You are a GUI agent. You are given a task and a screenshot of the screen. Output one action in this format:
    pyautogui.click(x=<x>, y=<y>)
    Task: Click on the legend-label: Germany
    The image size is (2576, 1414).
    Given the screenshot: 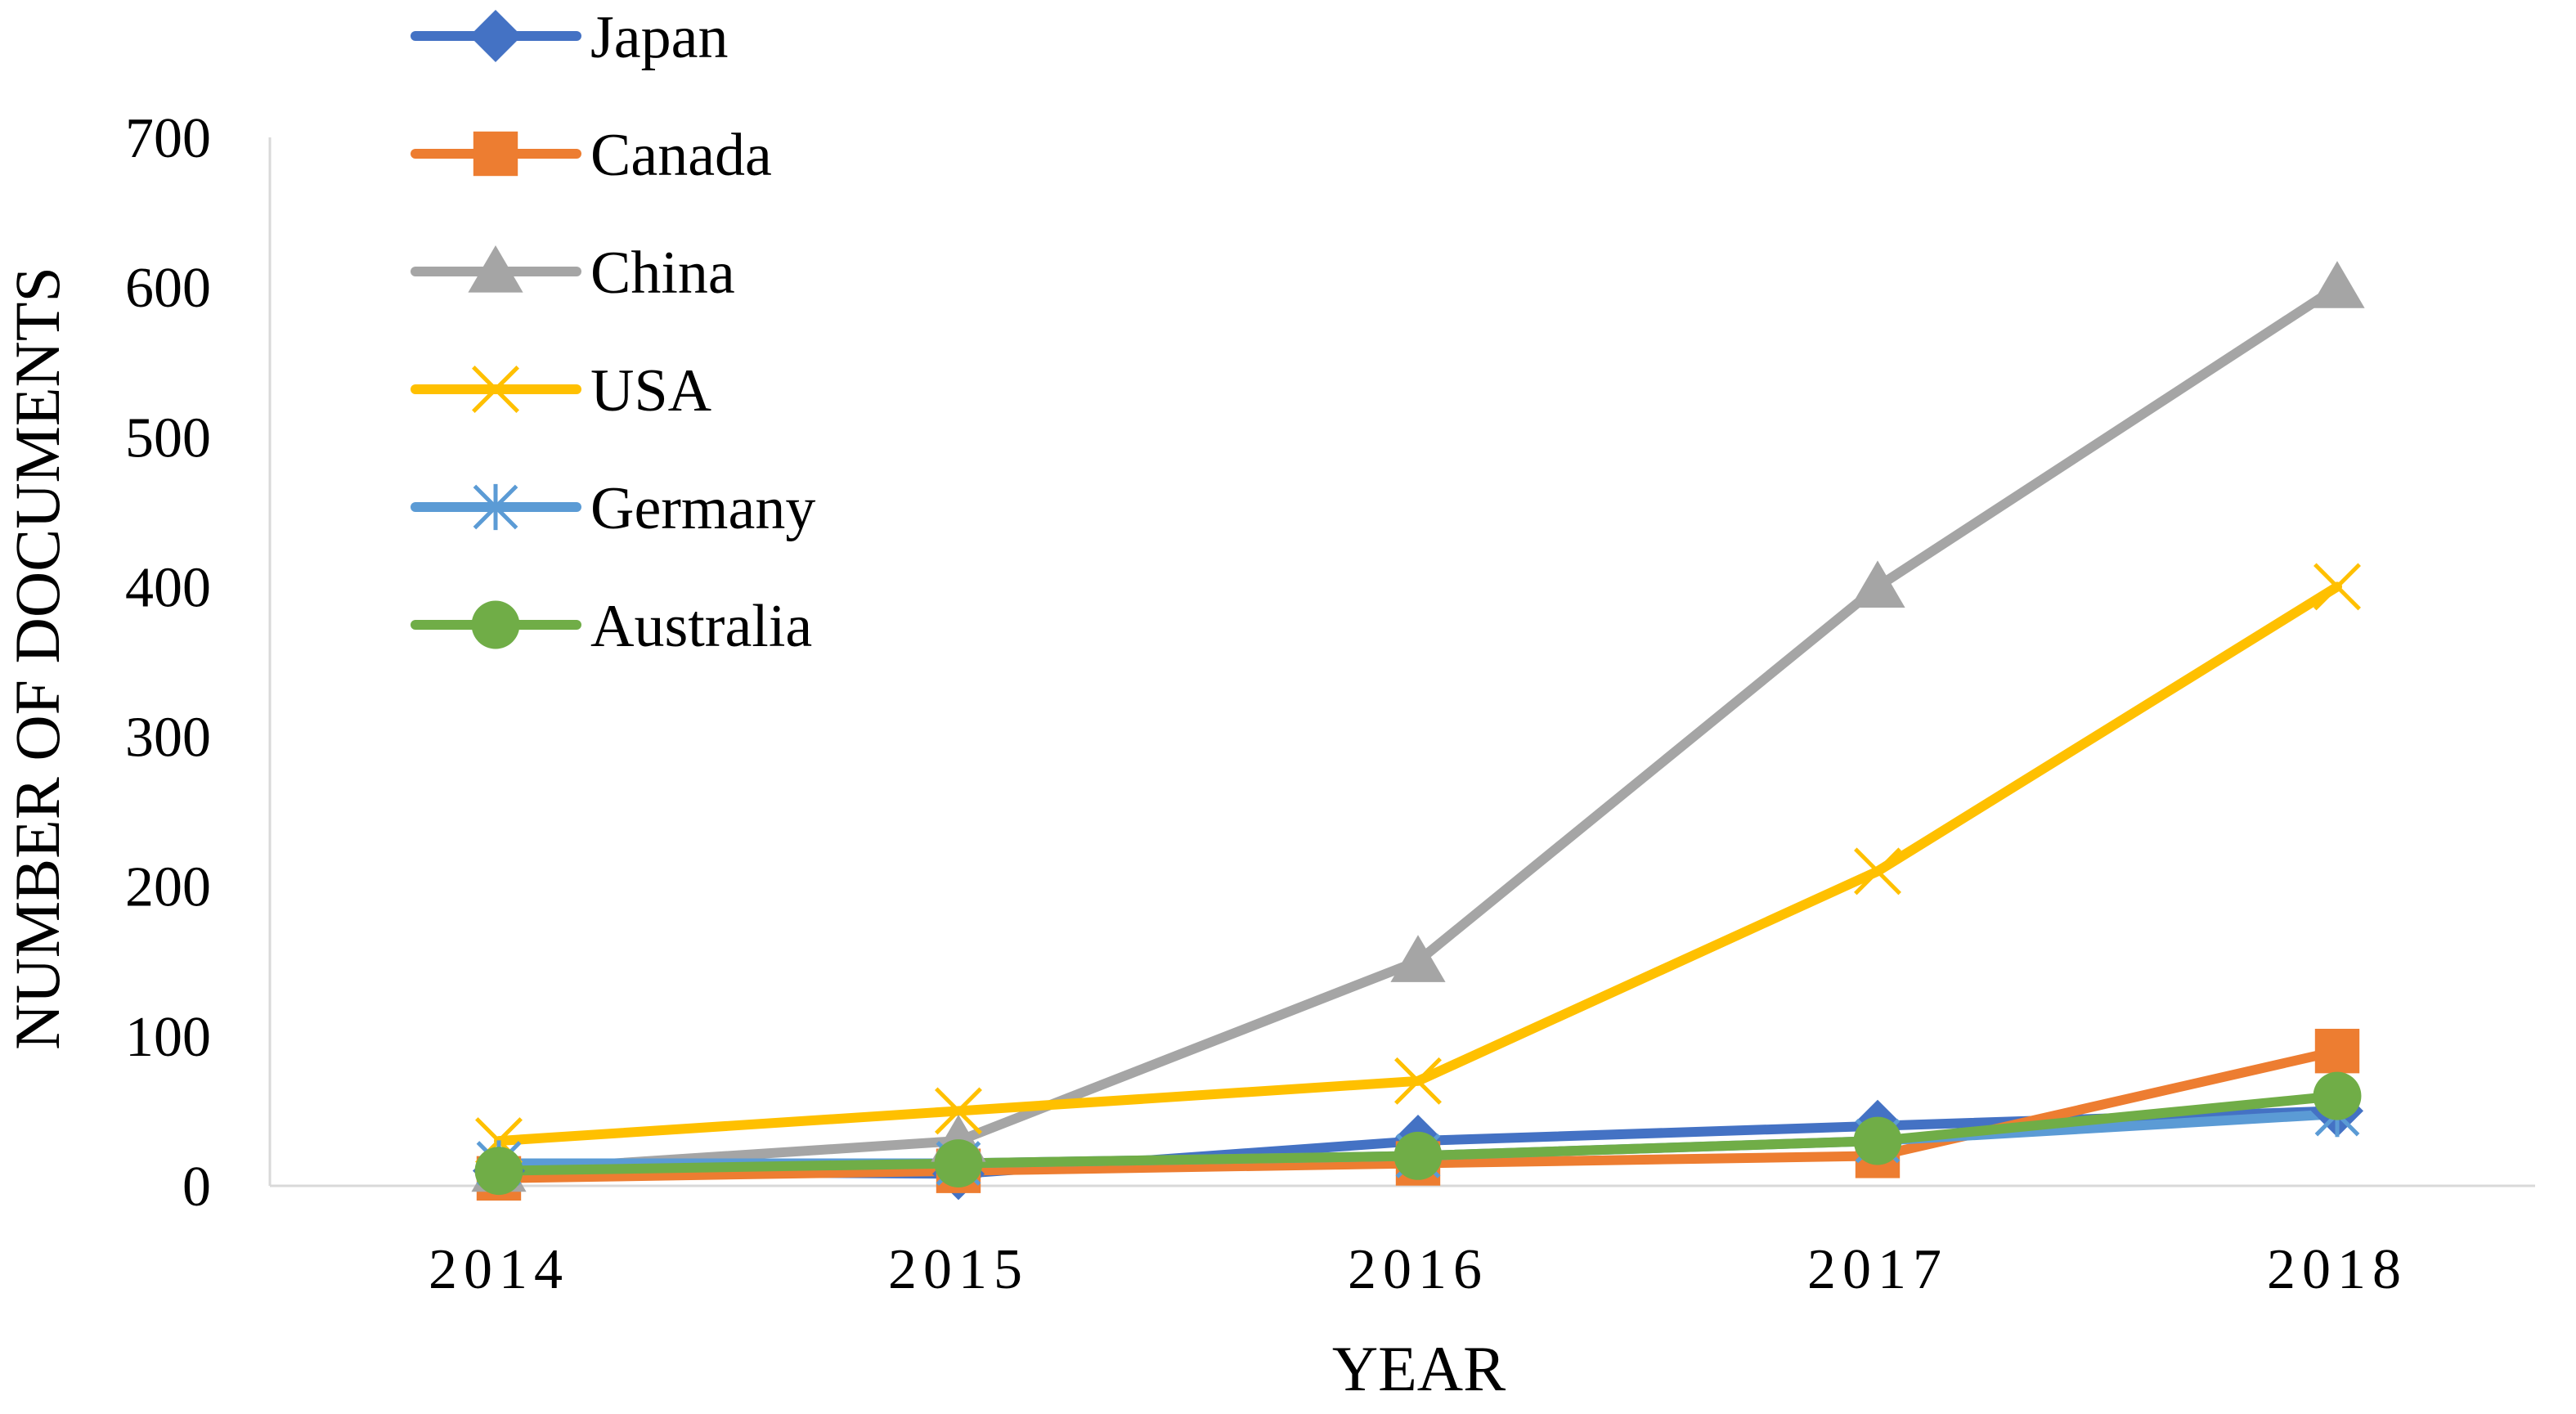 What is the action you would take?
    pyautogui.click(x=702, y=508)
    